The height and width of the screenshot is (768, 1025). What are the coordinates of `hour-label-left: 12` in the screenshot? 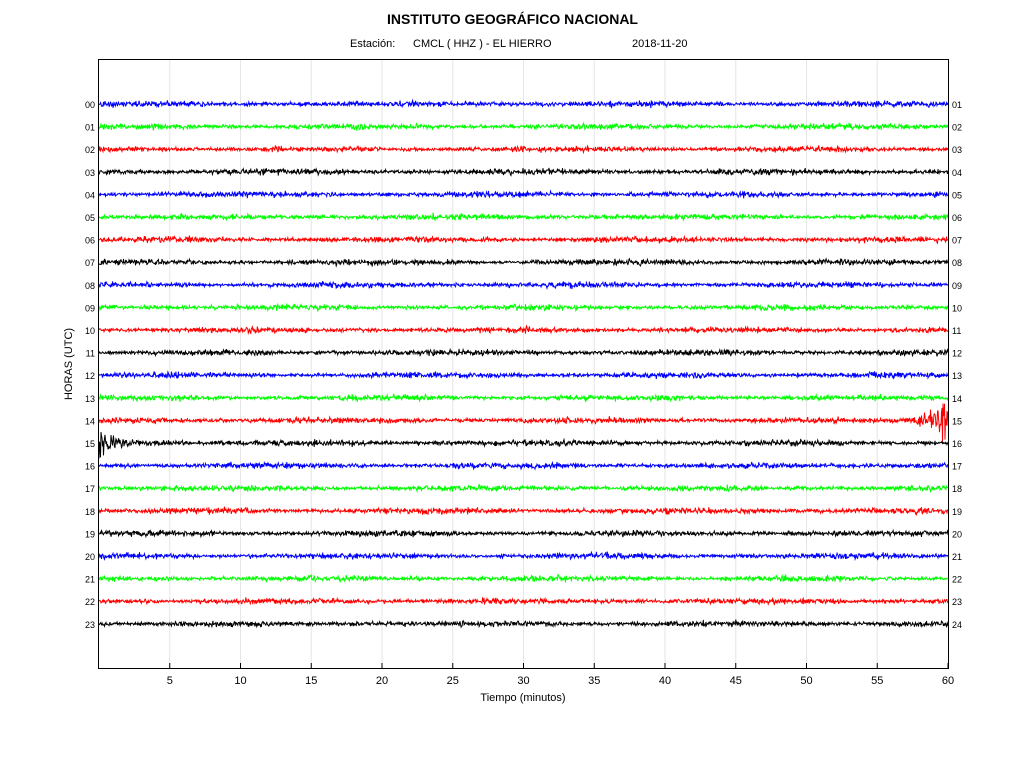 It's located at (90, 376).